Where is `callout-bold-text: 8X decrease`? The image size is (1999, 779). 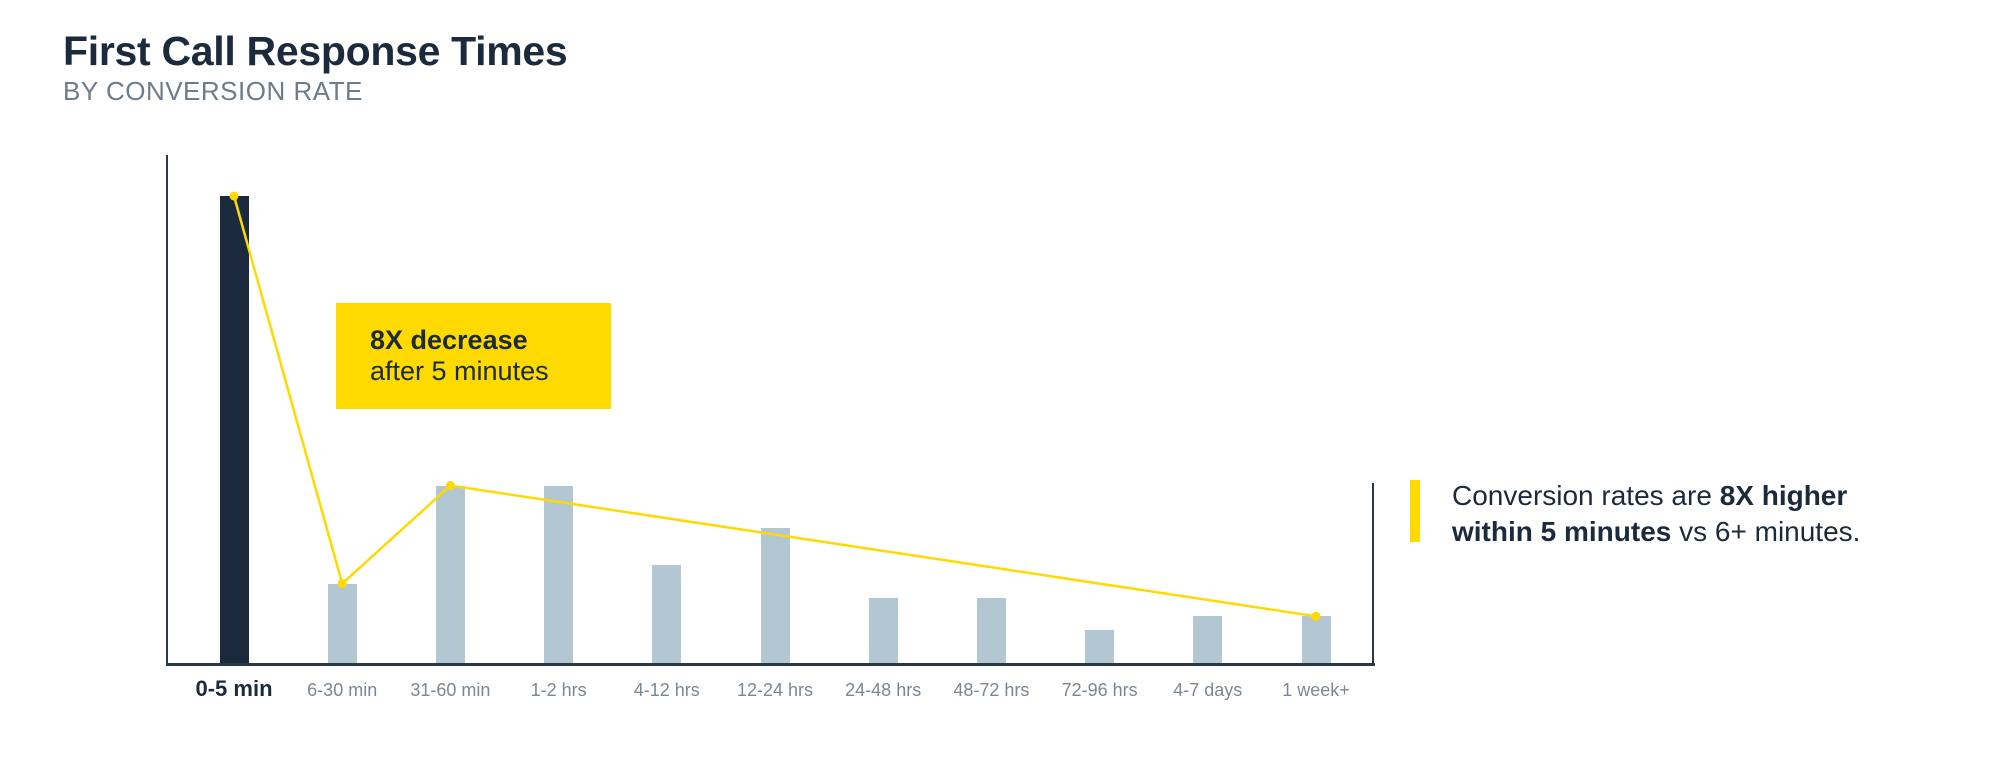 callout-bold-text: 8X decrease is located at coordinates (449, 340).